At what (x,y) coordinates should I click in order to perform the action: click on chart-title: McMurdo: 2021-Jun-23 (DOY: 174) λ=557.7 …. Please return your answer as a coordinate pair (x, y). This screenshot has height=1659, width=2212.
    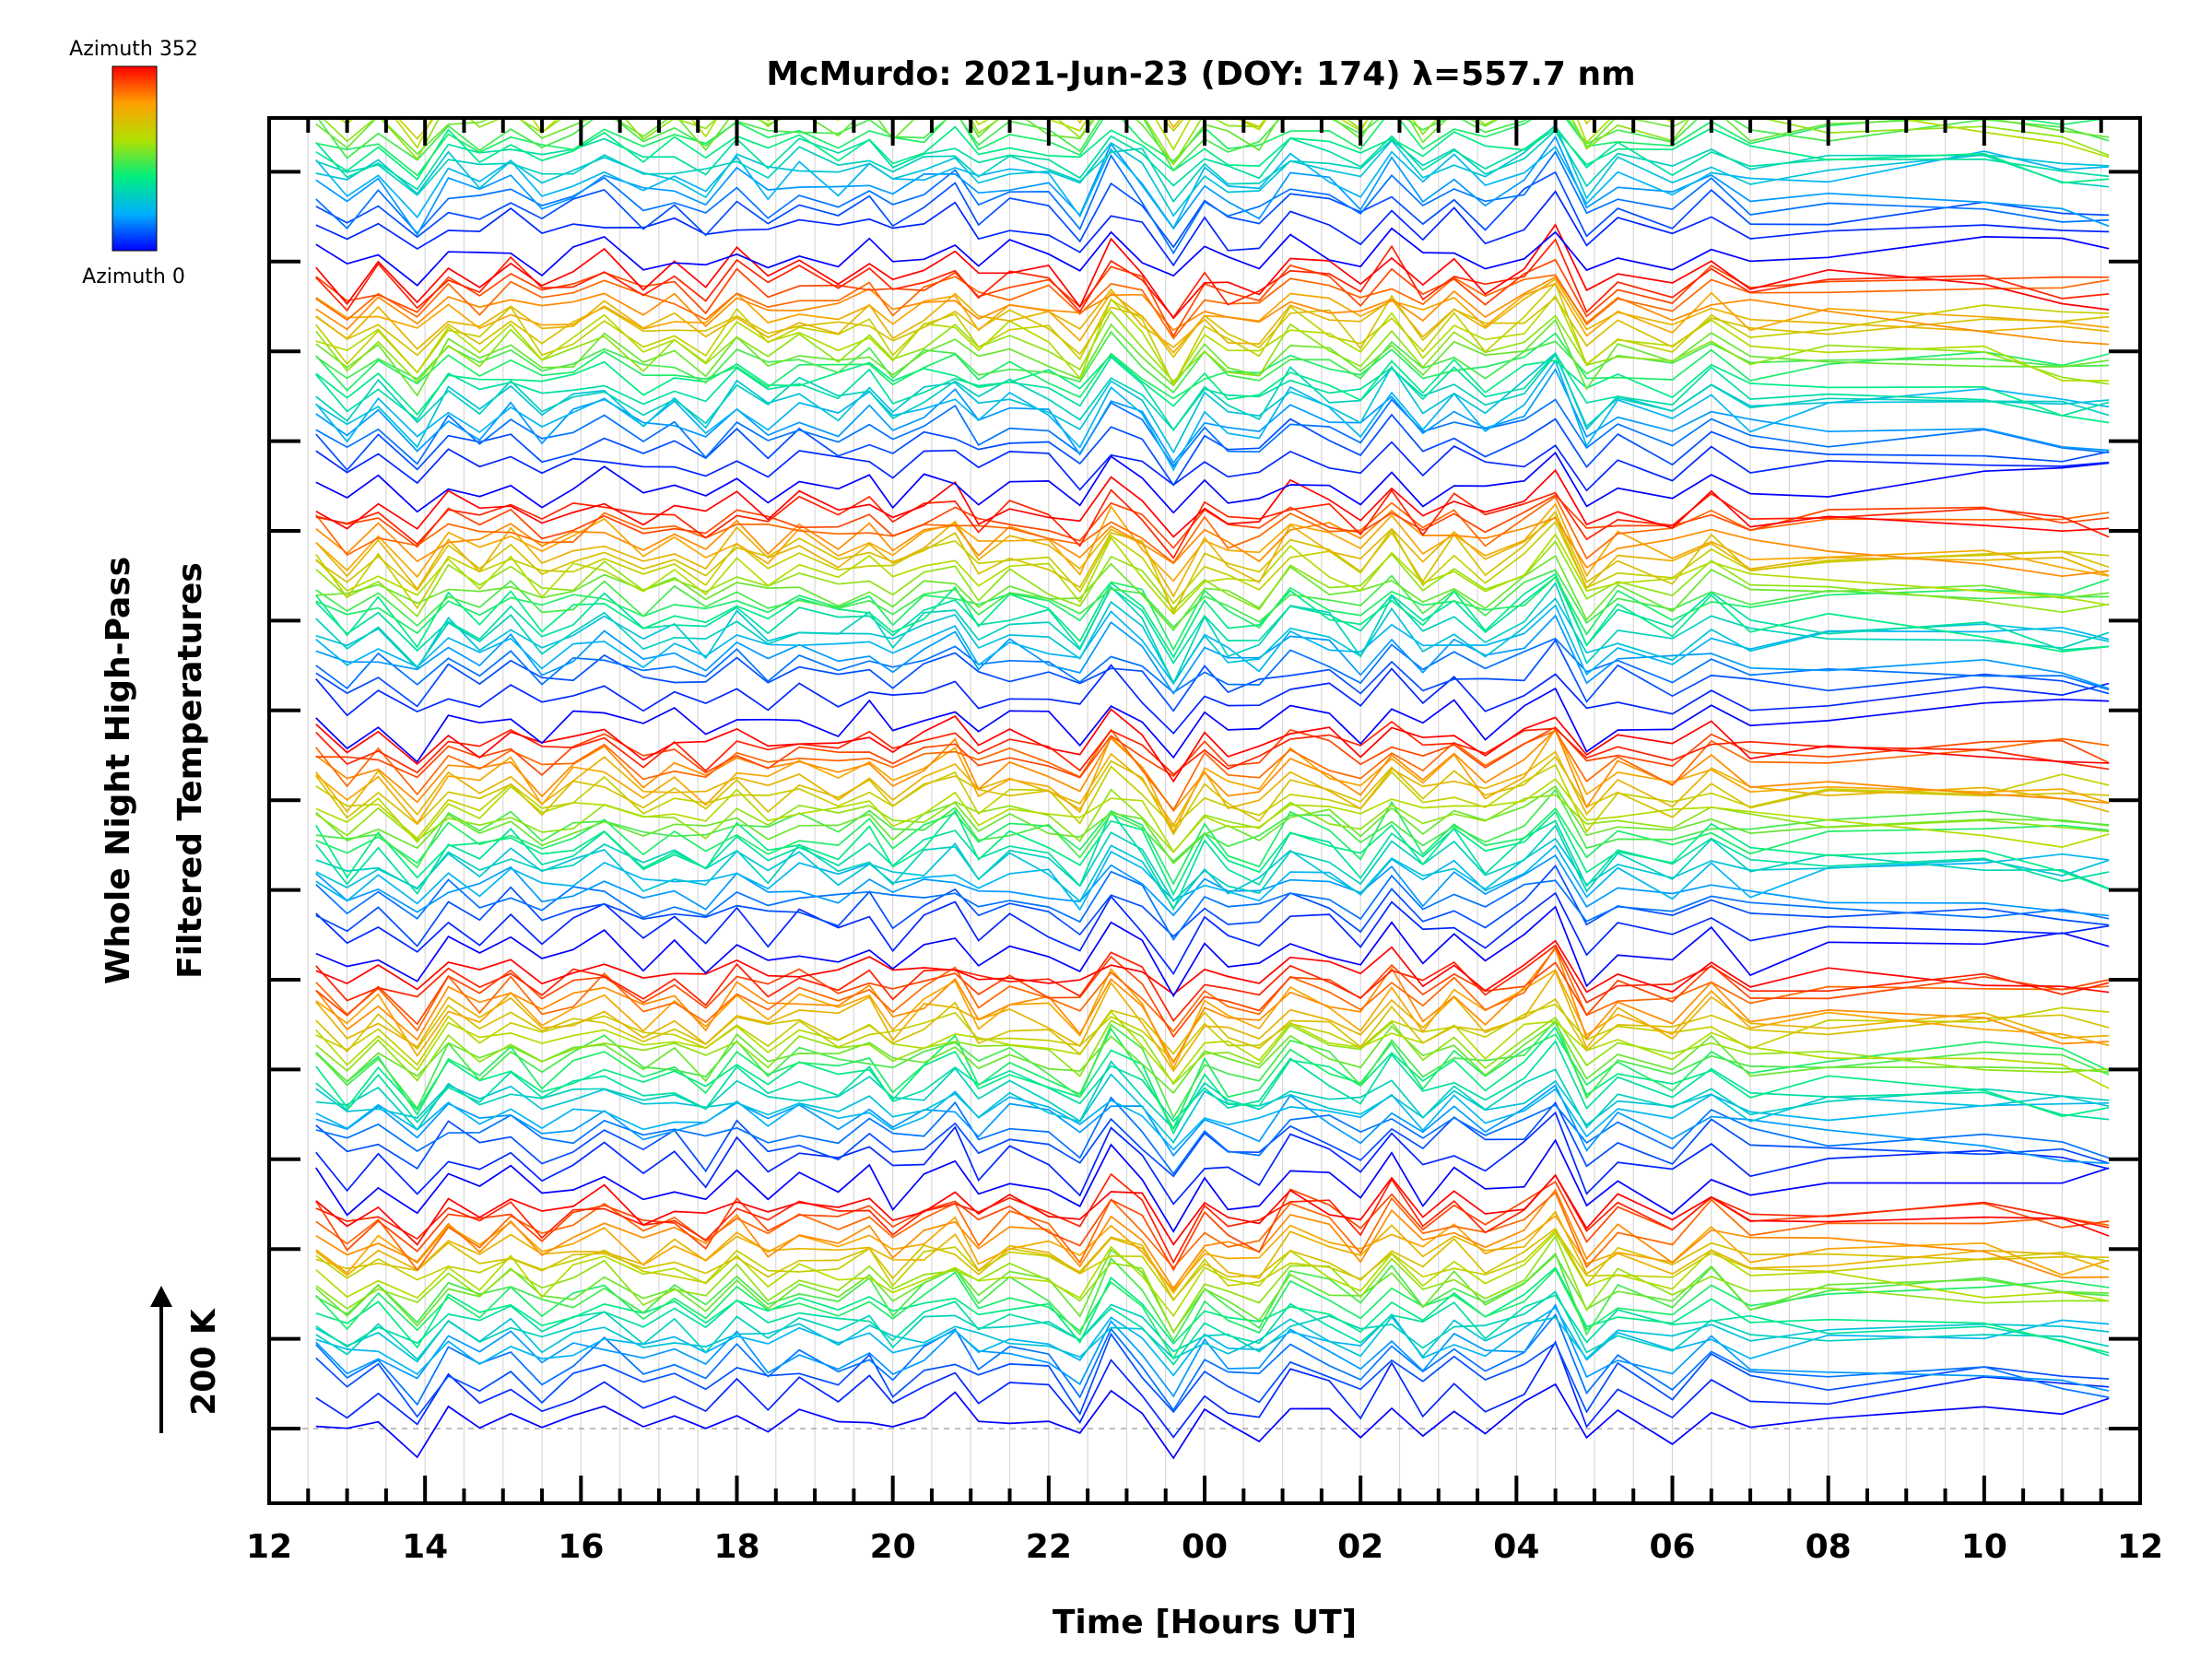
    Looking at the image, I should click on (1200, 74).